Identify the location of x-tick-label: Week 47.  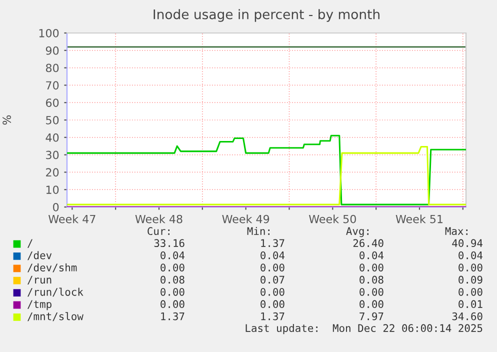
(72, 219).